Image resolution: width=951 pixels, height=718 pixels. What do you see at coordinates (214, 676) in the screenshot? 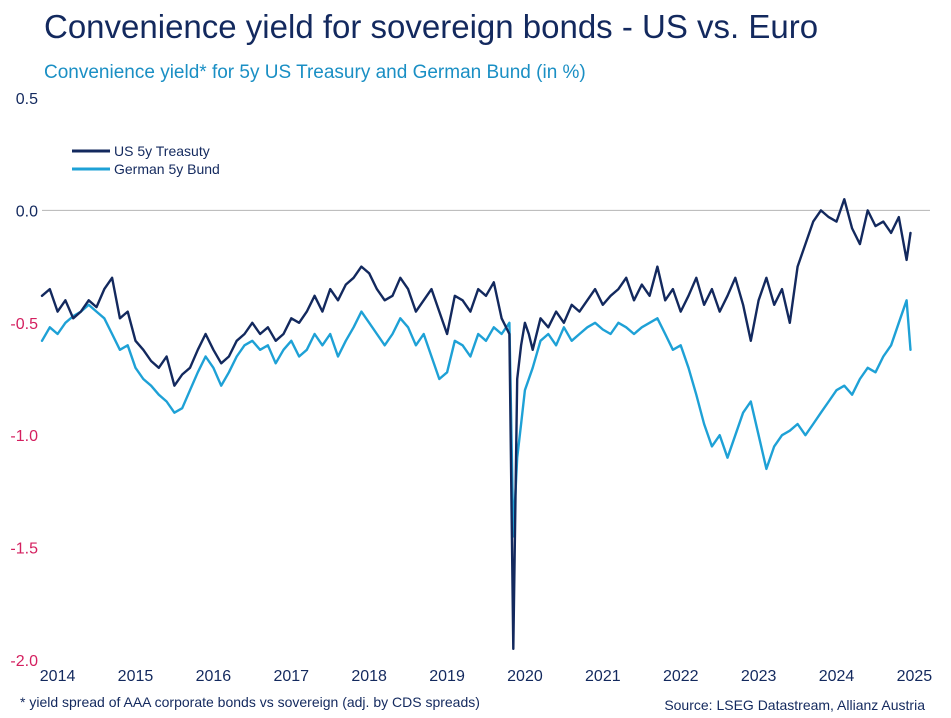
I see `x-tick-label: 2016` at bounding box center [214, 676].